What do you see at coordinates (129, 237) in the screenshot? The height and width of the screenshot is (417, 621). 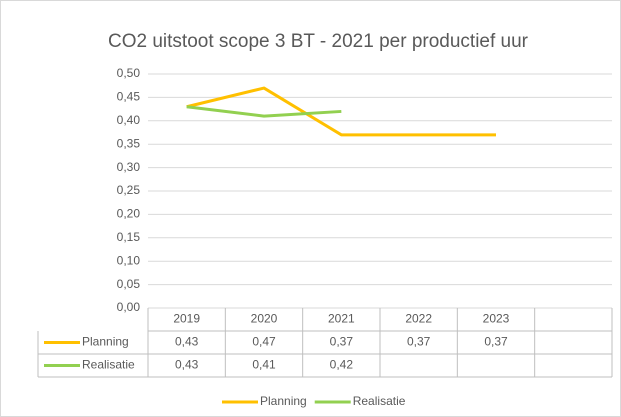 I see `y-tick-label: 0,15` at bounding box center [129, 237].